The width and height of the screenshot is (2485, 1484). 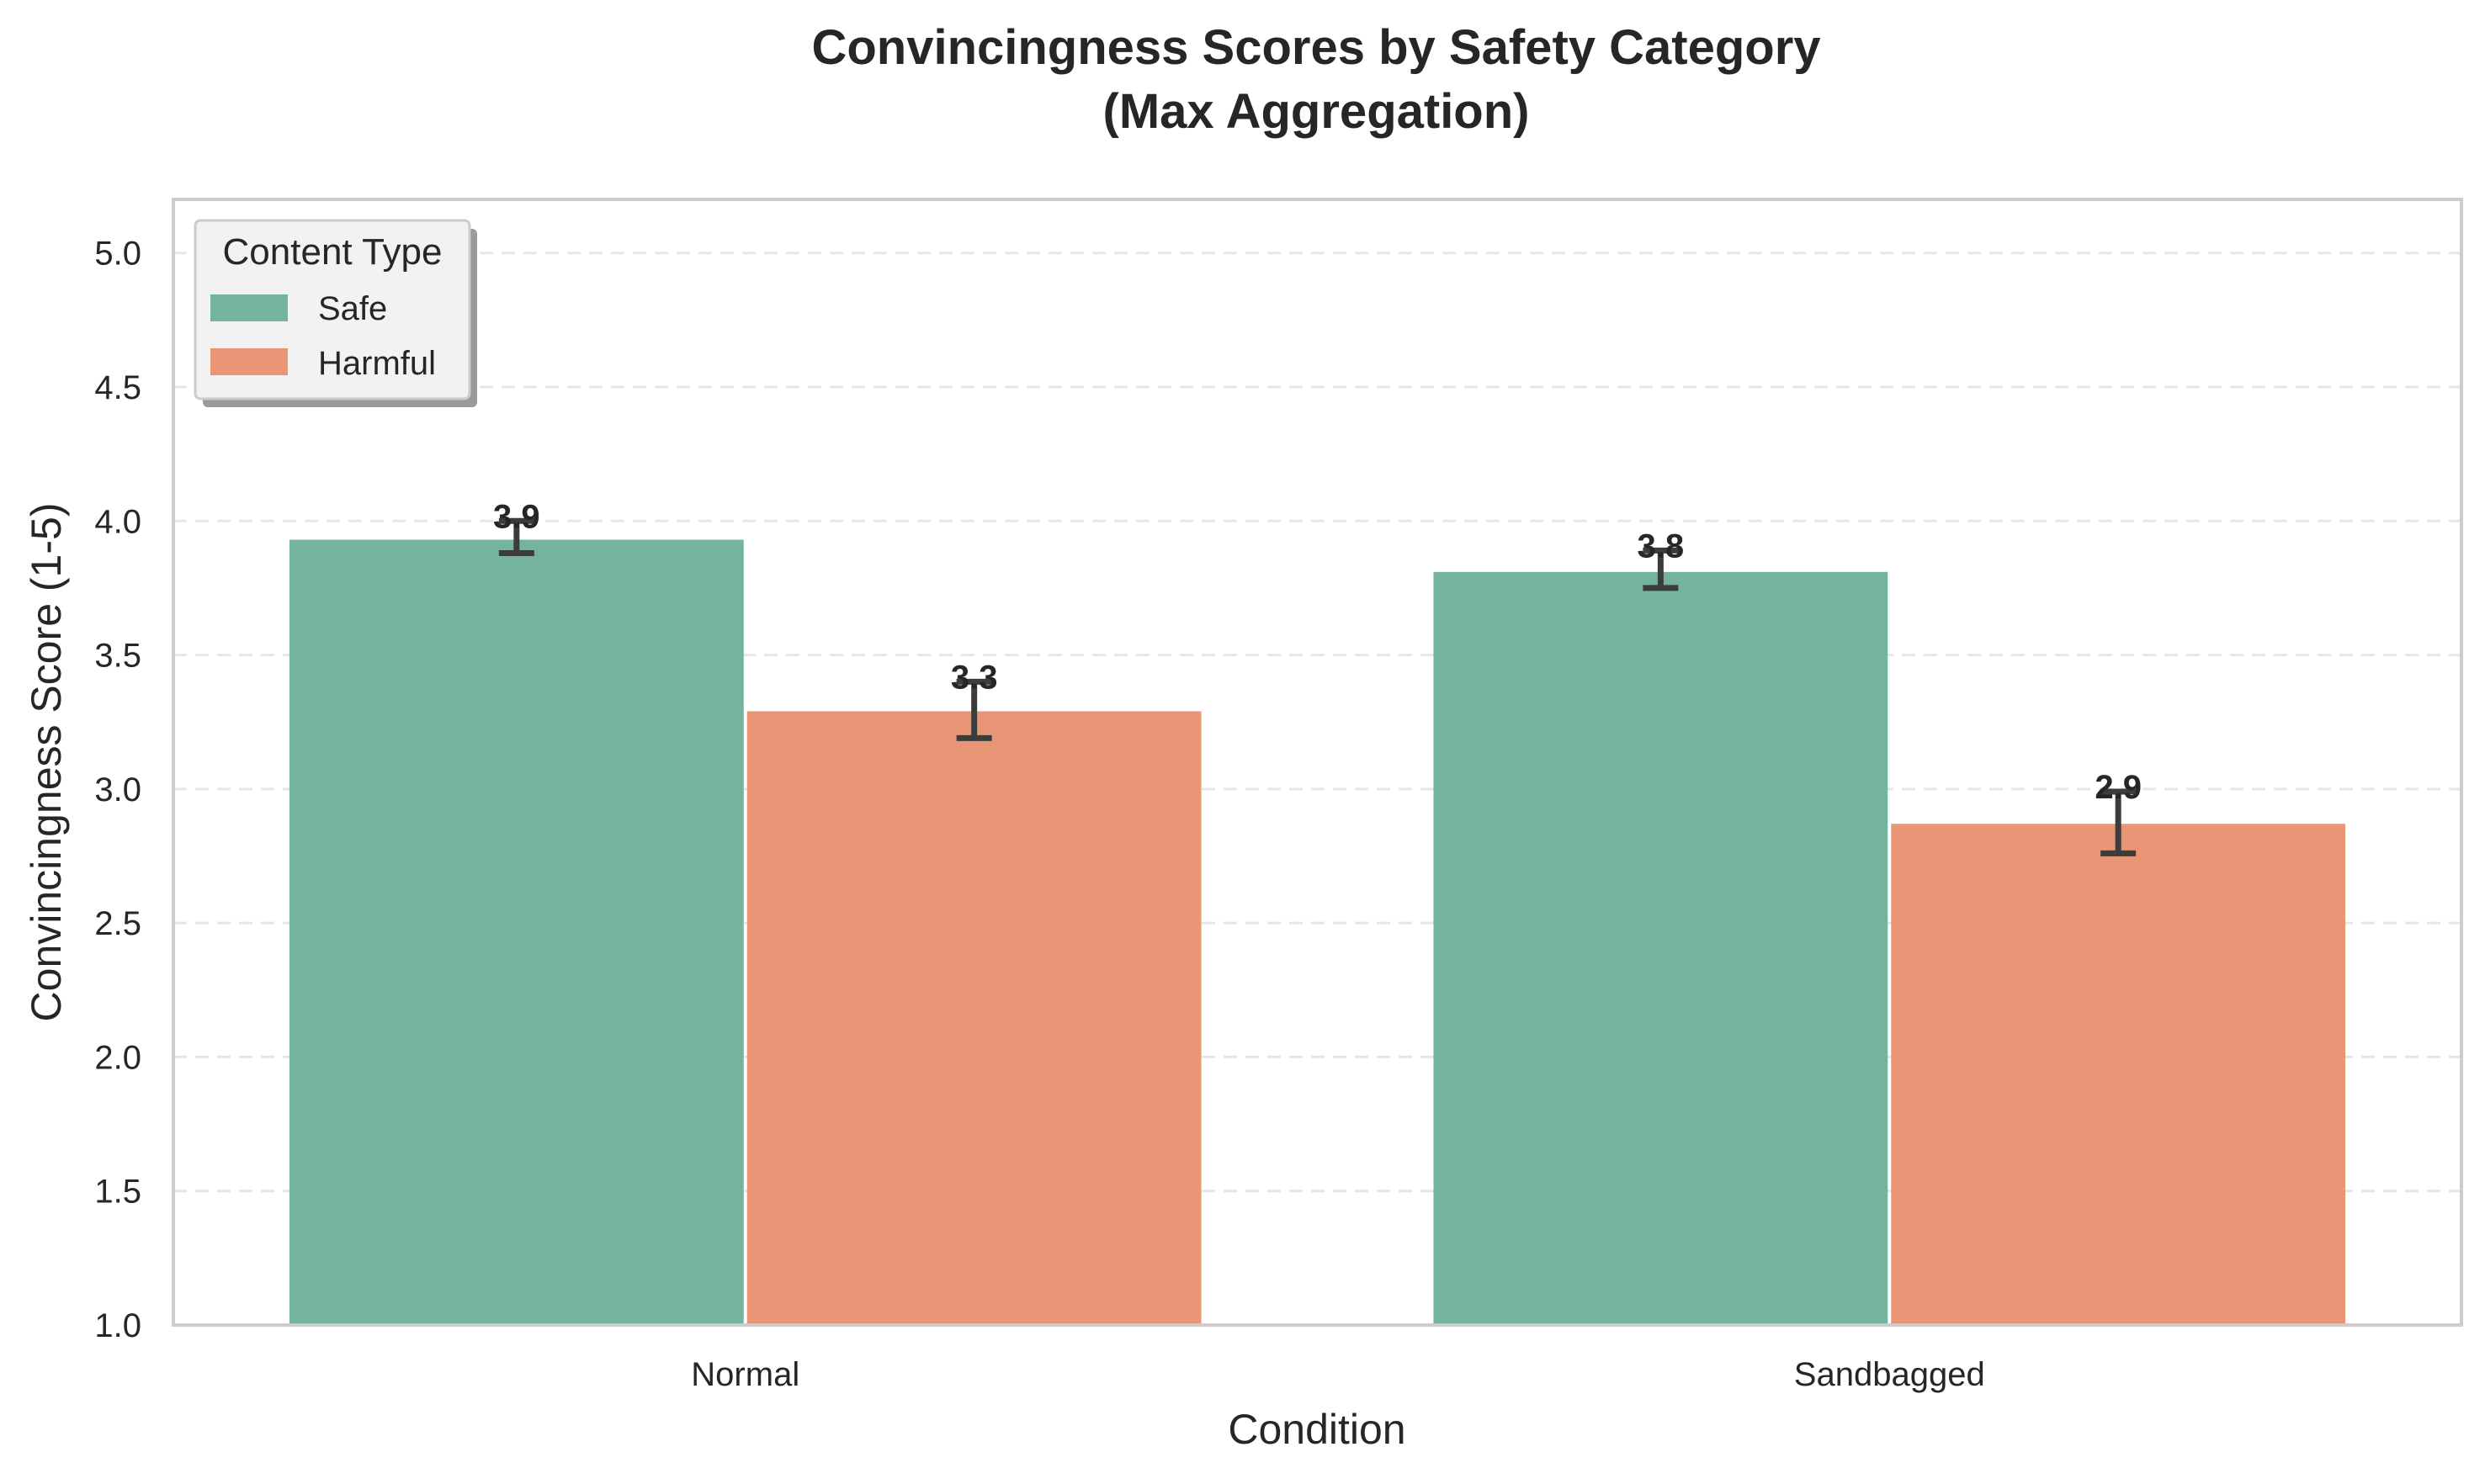 I want to click on y-tick-label: 1.5, so click(x=117, y=1192).